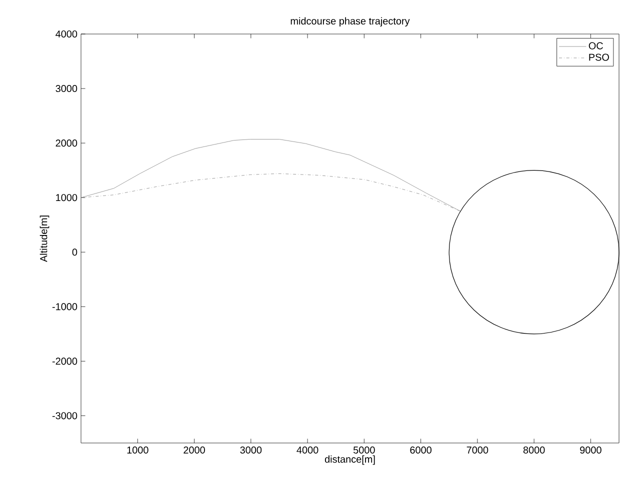 The width and height of the screenshot is (620, 484). What do you see at coordinates (137, 450) in the screenshot?
I see `x-tick-label: 1000` at bounding box center [137, 450].